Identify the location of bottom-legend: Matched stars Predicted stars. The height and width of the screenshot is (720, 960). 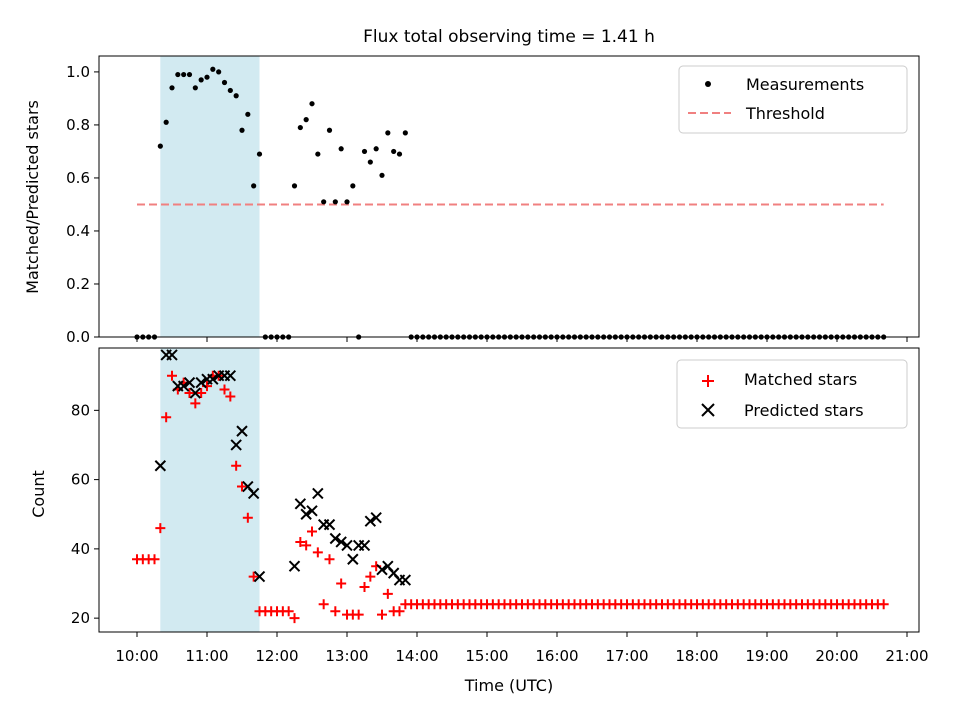
(792, 394).